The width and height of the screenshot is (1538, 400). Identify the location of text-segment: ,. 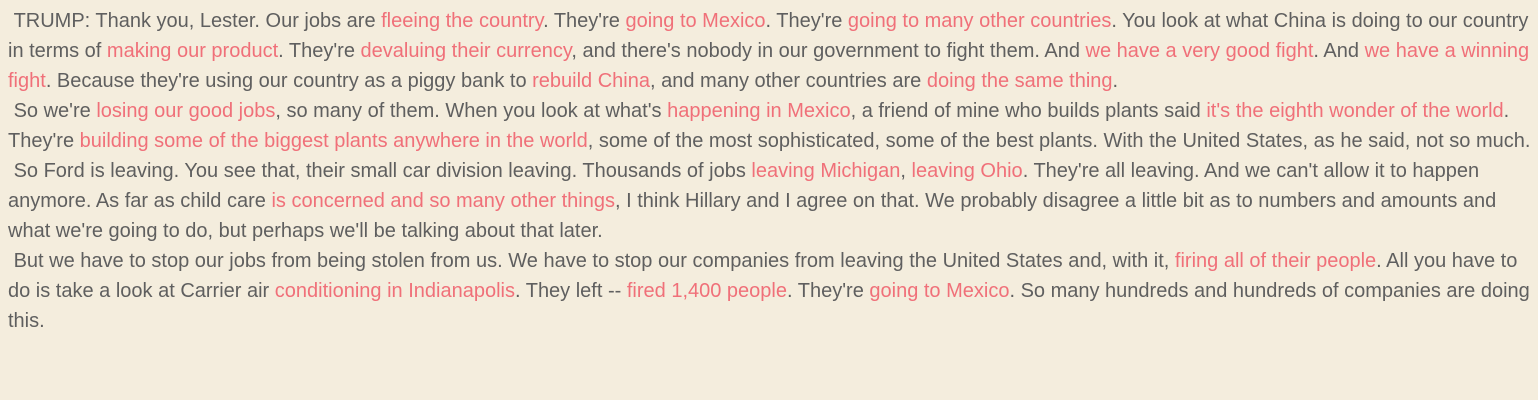
(906, 171).